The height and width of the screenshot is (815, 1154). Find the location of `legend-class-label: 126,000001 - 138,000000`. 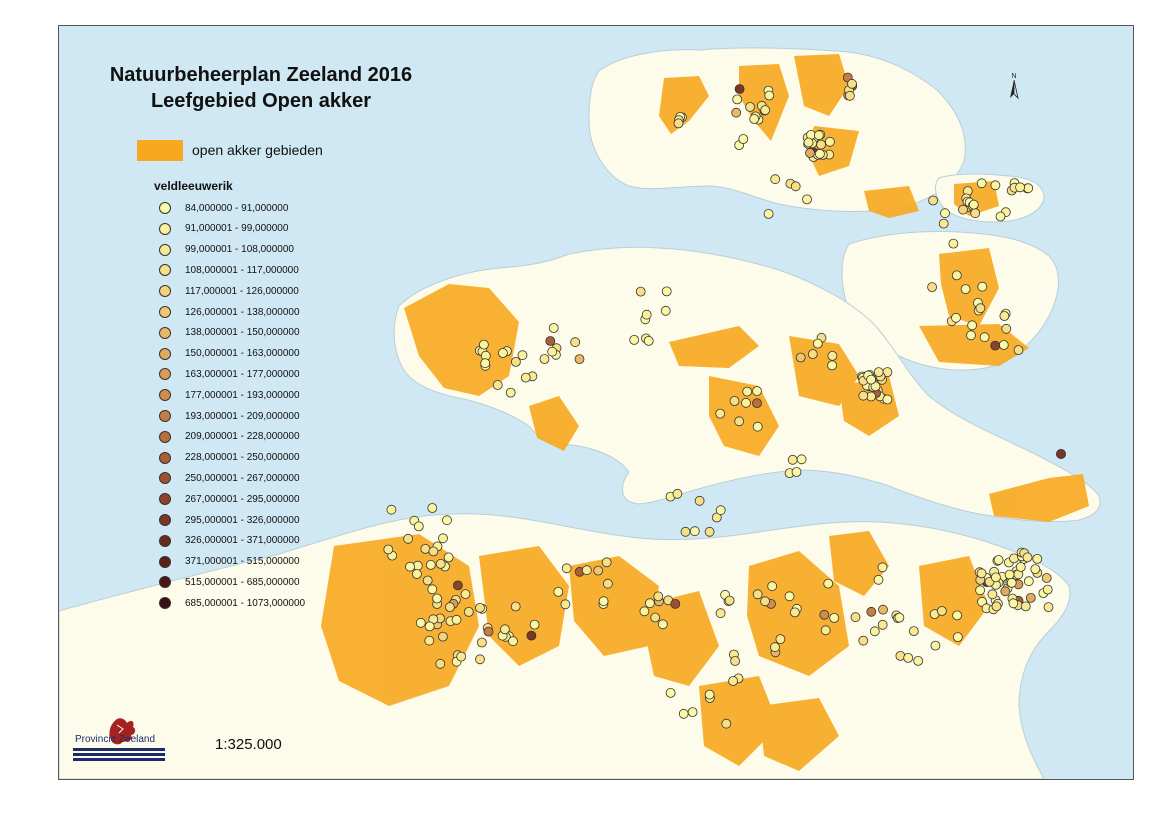

legend-class-label: 126,000001 - 138,000000 is located at coordinates (242, 312).